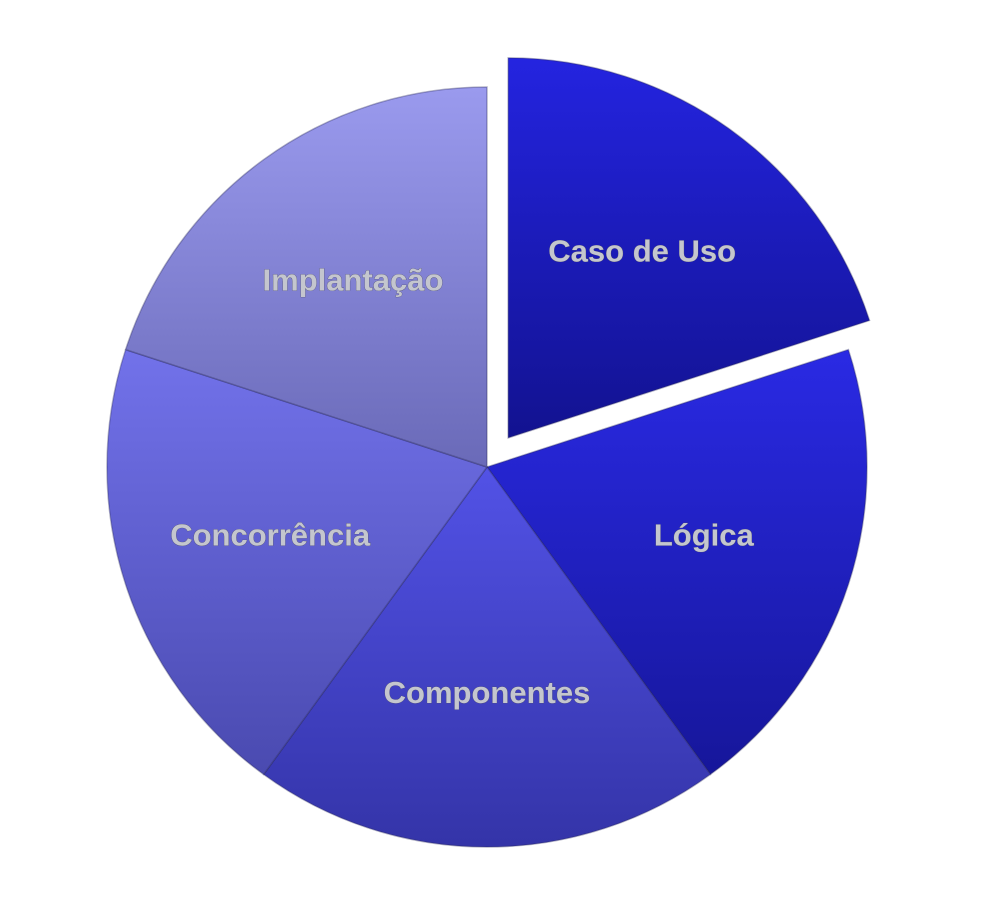 This screenshot has height=898, width=1000. What do you see at coordinates (270, 535) in the screenshot?
I see `slice-label-concorrencia: Concorrência` at bounding box center [270, 535].